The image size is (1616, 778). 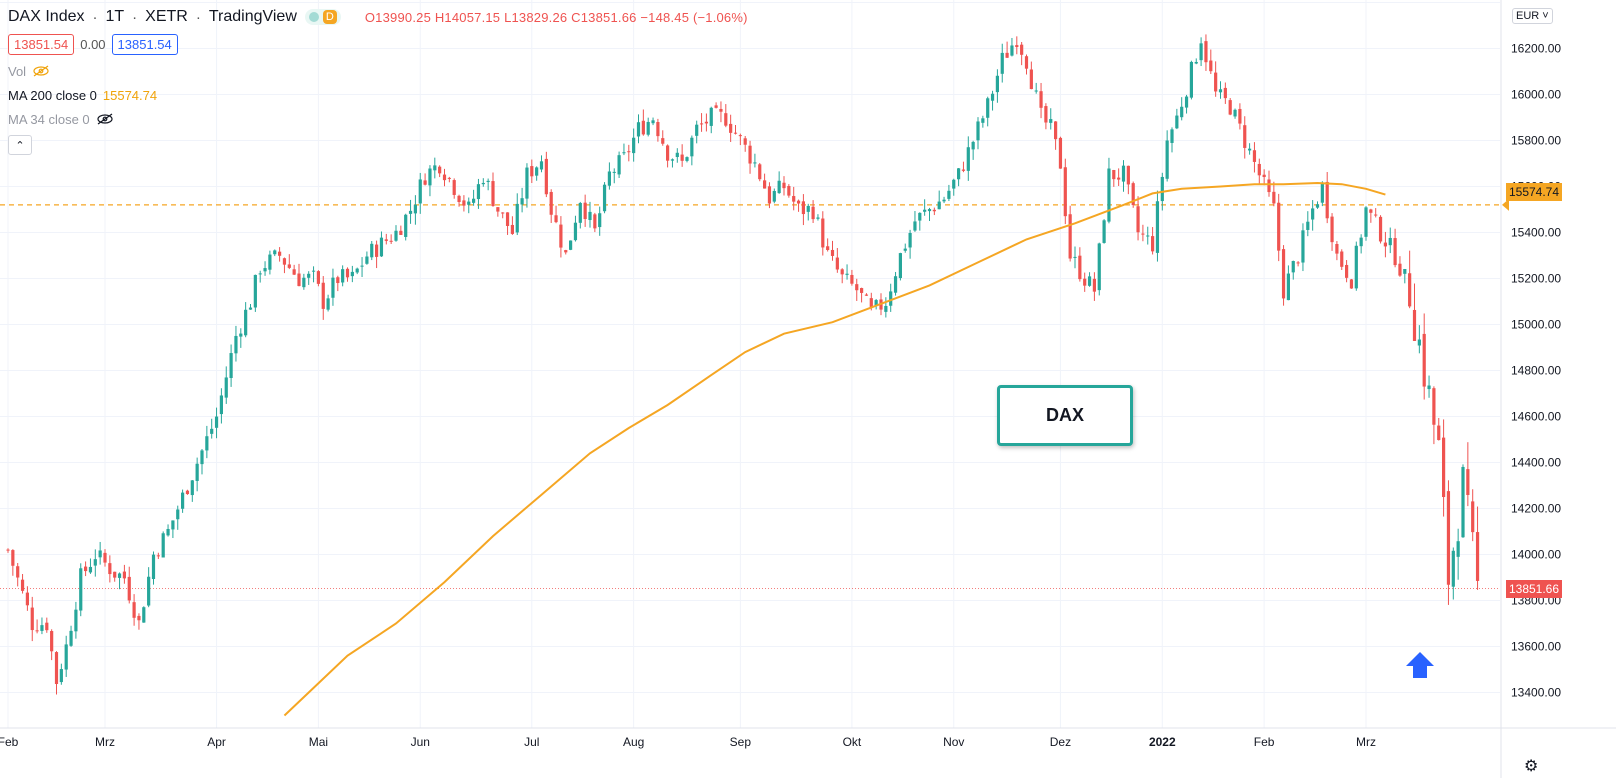 I want to click on indicator-ma34: MA 34 close 0, so click(x=378, y=119).